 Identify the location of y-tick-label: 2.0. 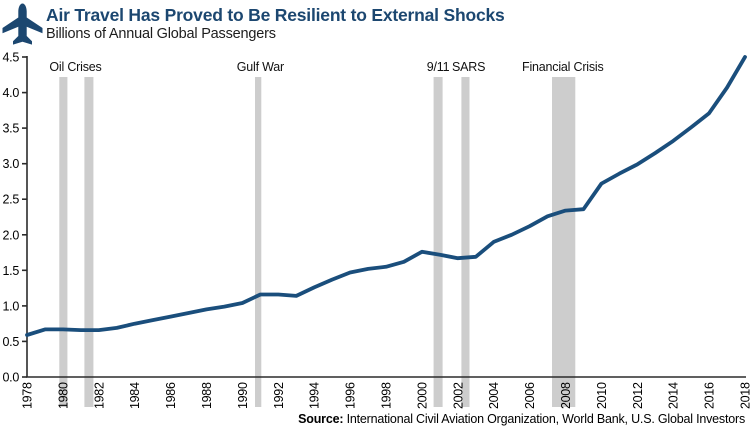
(11, 235).